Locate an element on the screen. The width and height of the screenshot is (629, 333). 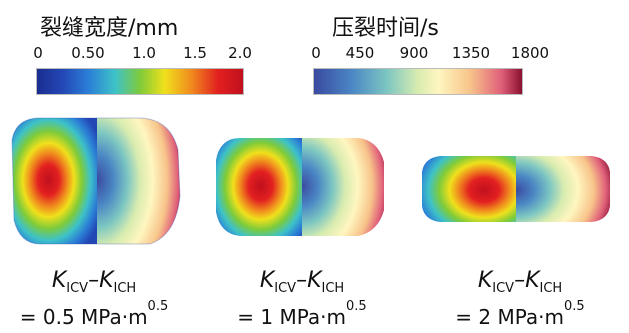
time-tick: 1350 is located at coordinates (471, 53).